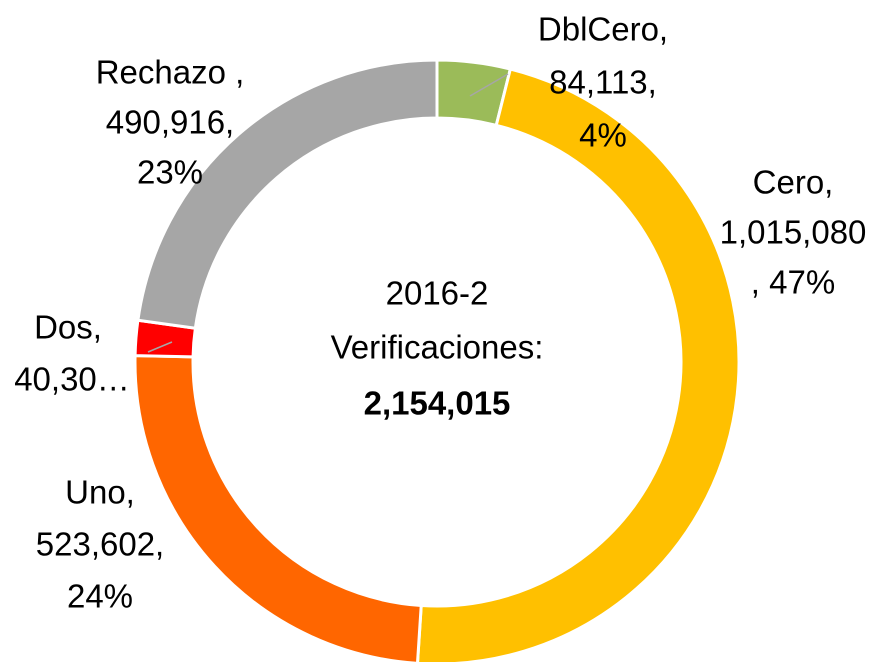  I want to click on data-label: 490,916,, so click(170, 122).